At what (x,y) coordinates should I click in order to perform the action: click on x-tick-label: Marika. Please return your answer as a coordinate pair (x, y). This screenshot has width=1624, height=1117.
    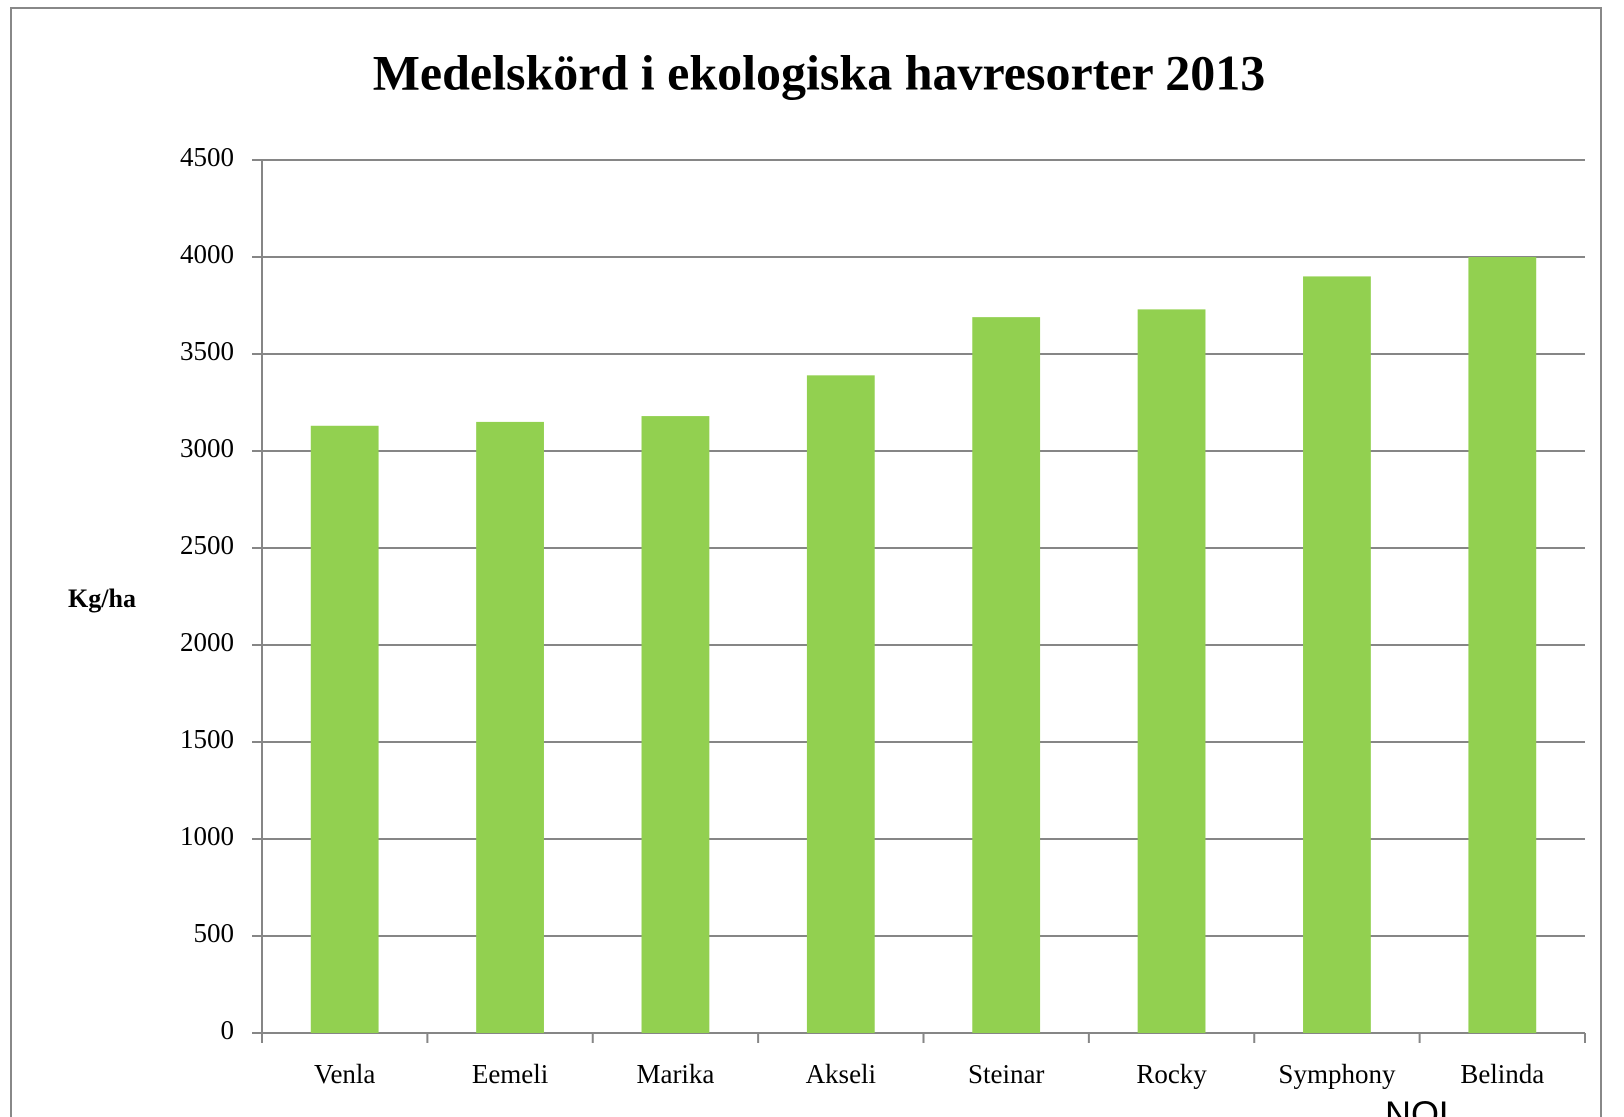
    Looking at the image, I should click on (675, 1074).